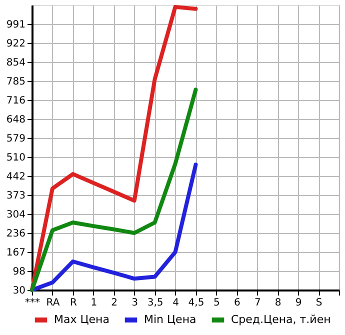 The height and width of the screenshot is (335, 345). Describe the element at coordinates (16, 158) in the screenshot. I see `y-tick-label: 510` at that location.